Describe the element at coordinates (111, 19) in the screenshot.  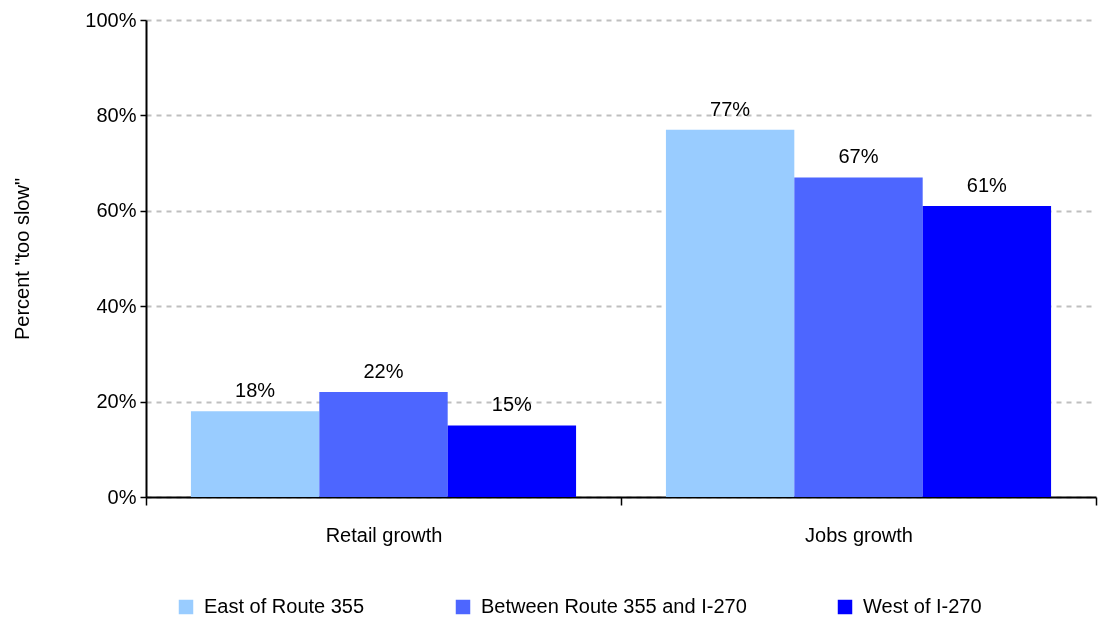
I see `y-tick-label: 100%` at that location.